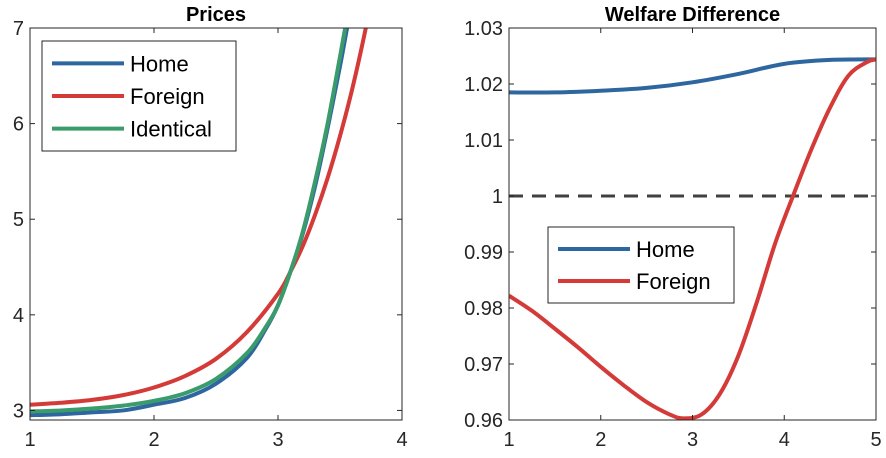 The width and height of the screenshot is (886, 458). I want to click on y-tick-label: 4, so click(18, 316).